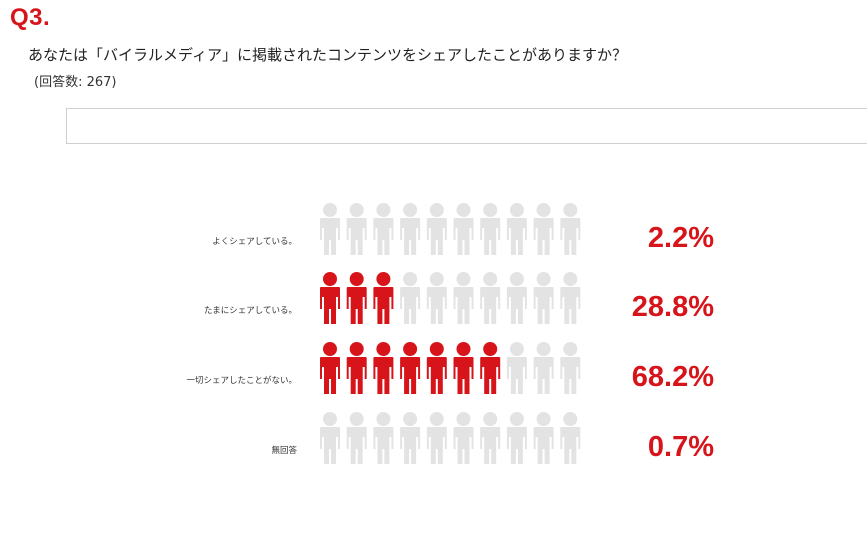 This screenshot has width=867, height=545. I want to click on chart-row: たまにシェアしている。 28.8%, so click(459, 298).